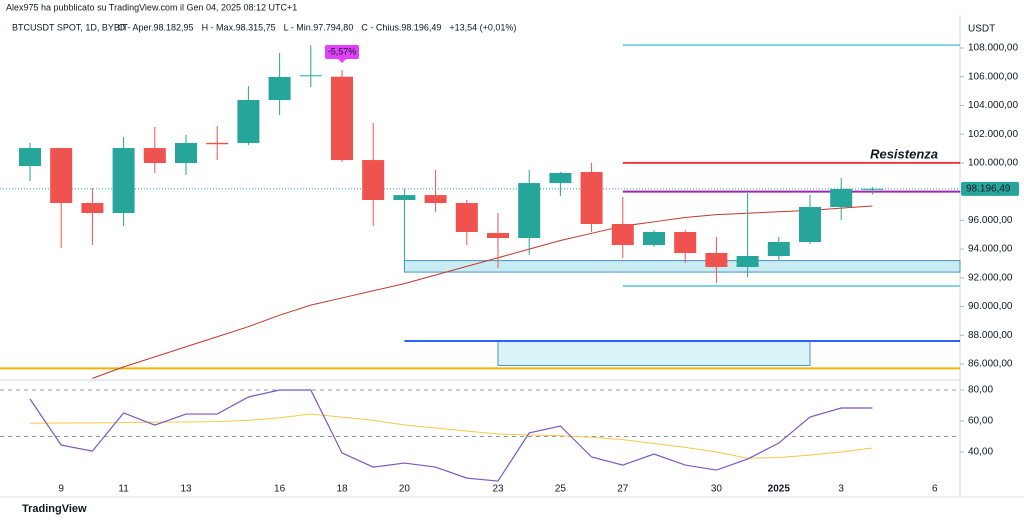  Describe the element at coordinates (993, 134) in the screenshot. I see `y-tick-label: 102.000,00` at that location.